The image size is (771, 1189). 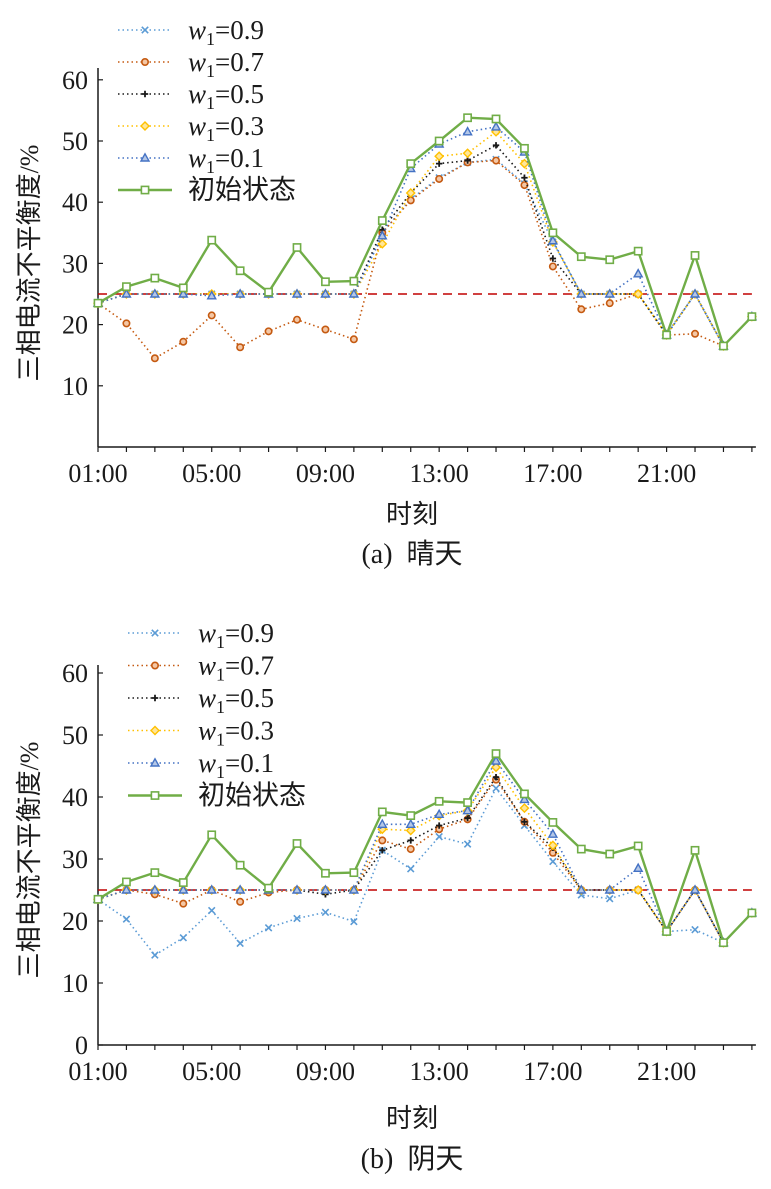 I want to click on legend-label: w1=0.9, so click(x=226, y=32).